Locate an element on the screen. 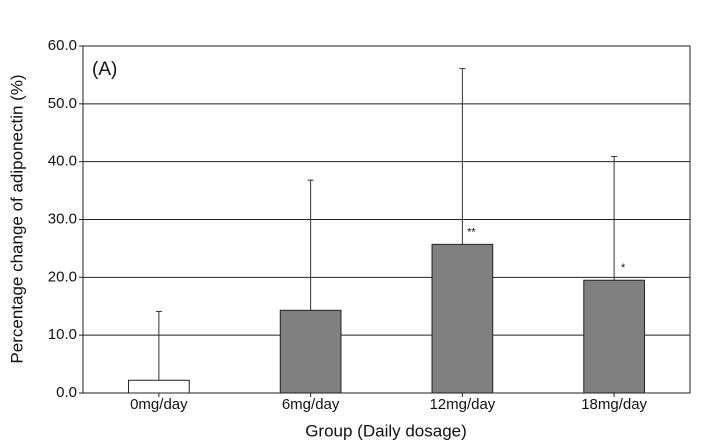 Image resolution: width=710 pixels, height=447 pixels. panel-label: (A) is located at coordinates (104, 69).